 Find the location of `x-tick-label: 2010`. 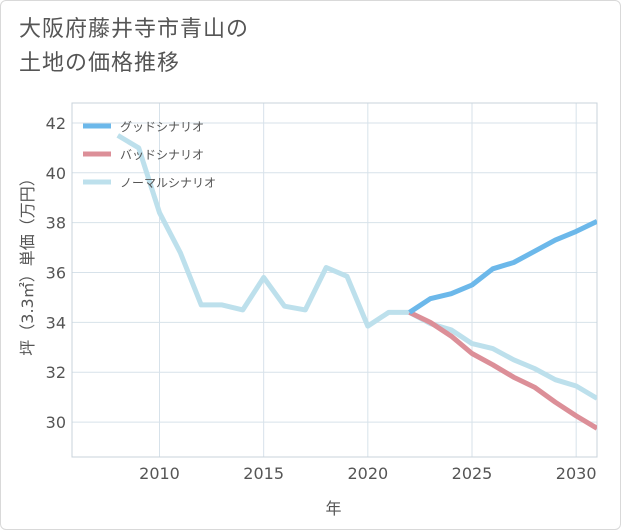

x-tick-label: 2010 is located at coordinates (159, 473).